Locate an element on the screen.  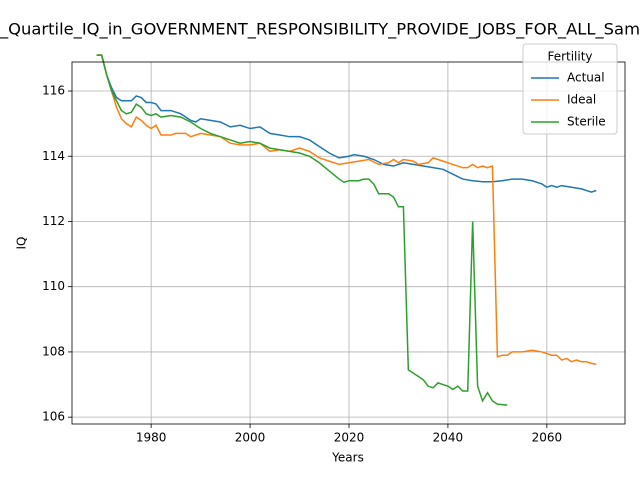
legend-title: Fertility is located at coordinates (569, 57).